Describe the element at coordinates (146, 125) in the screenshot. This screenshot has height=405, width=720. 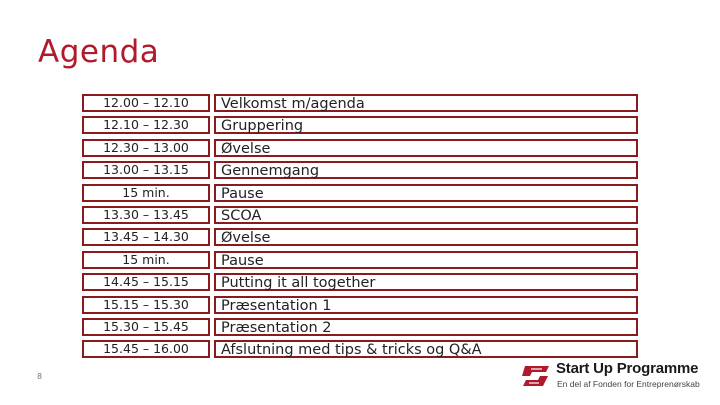
I see `agenda-time-cell: 12.10 – 12.30` at that location.